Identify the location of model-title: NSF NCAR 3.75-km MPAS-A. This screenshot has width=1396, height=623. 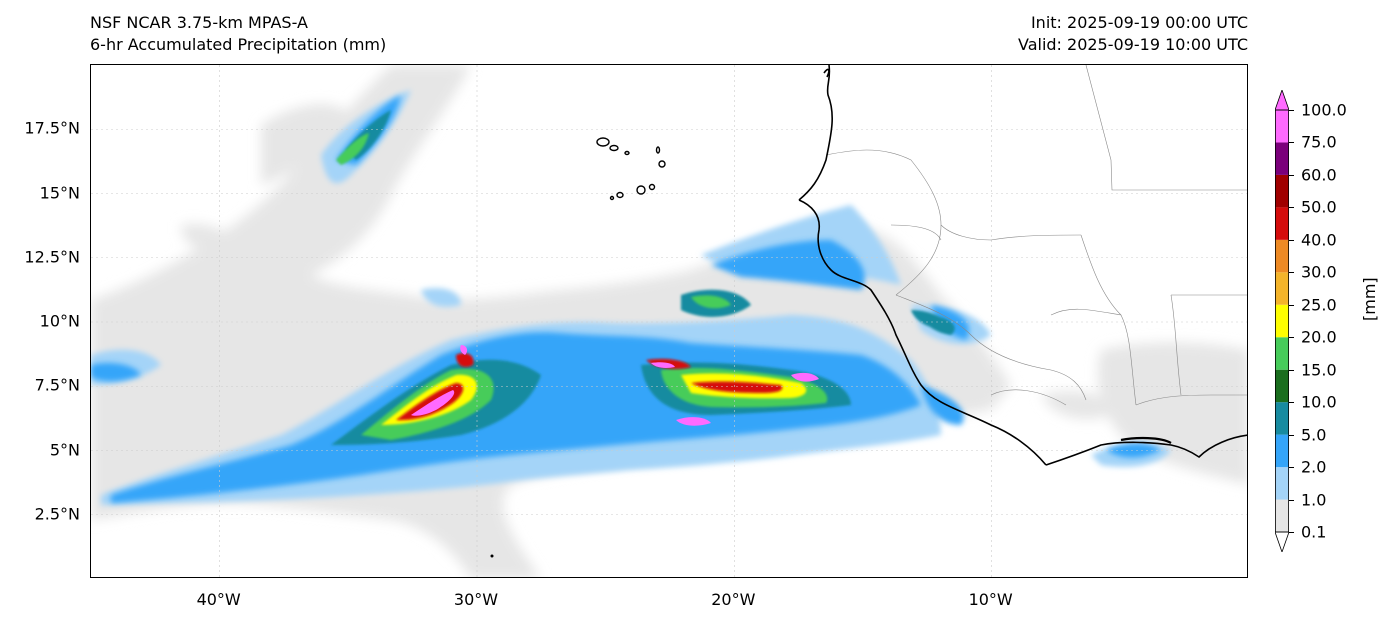
(199, 22).